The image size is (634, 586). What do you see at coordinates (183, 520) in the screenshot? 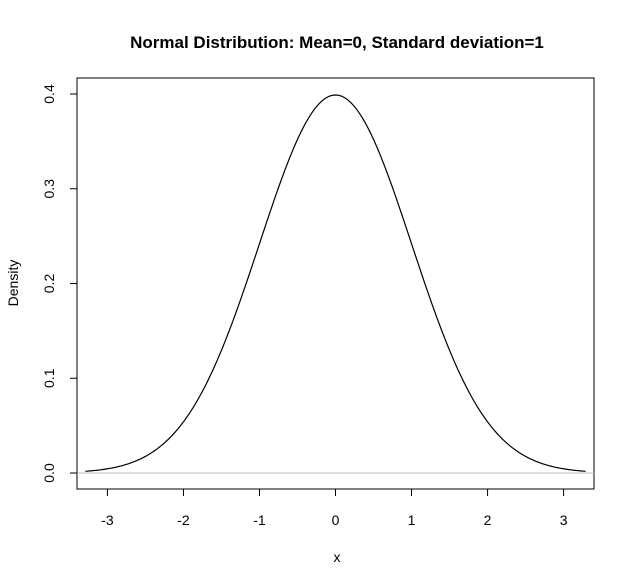
I see `x-tick-label: -2` at bounding box center [183, 520].